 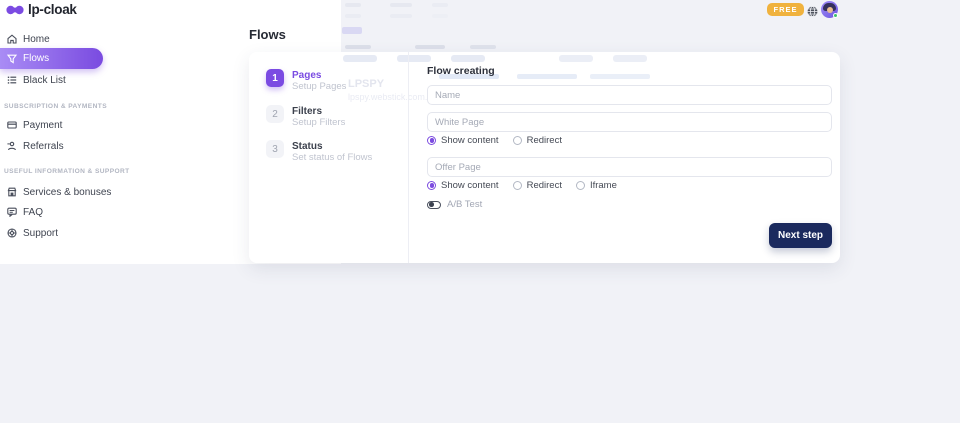 I want to click on step-number-badge: 1, so click(x=275, y=78).